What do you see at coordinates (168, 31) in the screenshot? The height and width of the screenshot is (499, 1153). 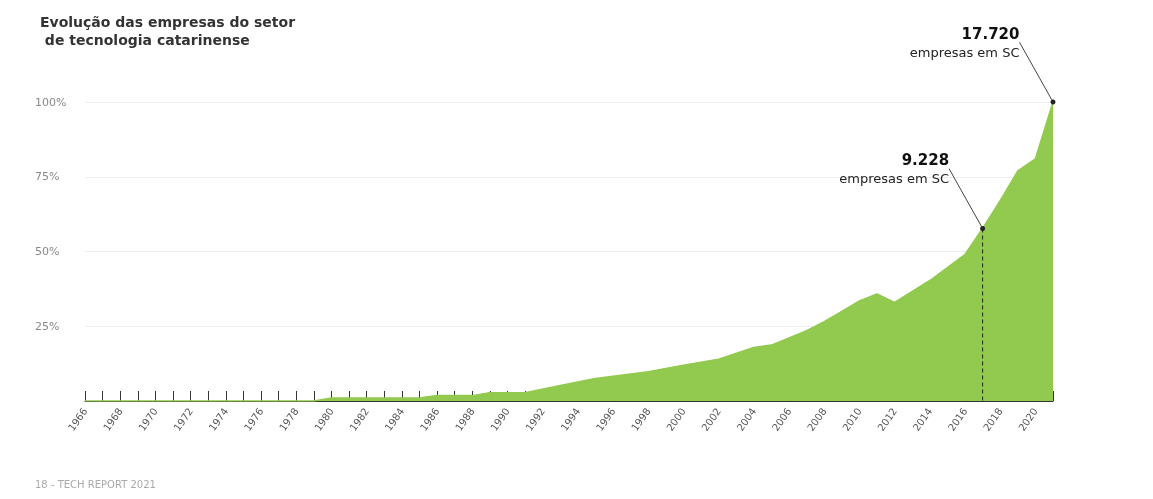 I see `chart-title: Evolução das empresas do setor de tecnologia catarinense` at bounding box center [168, 31].